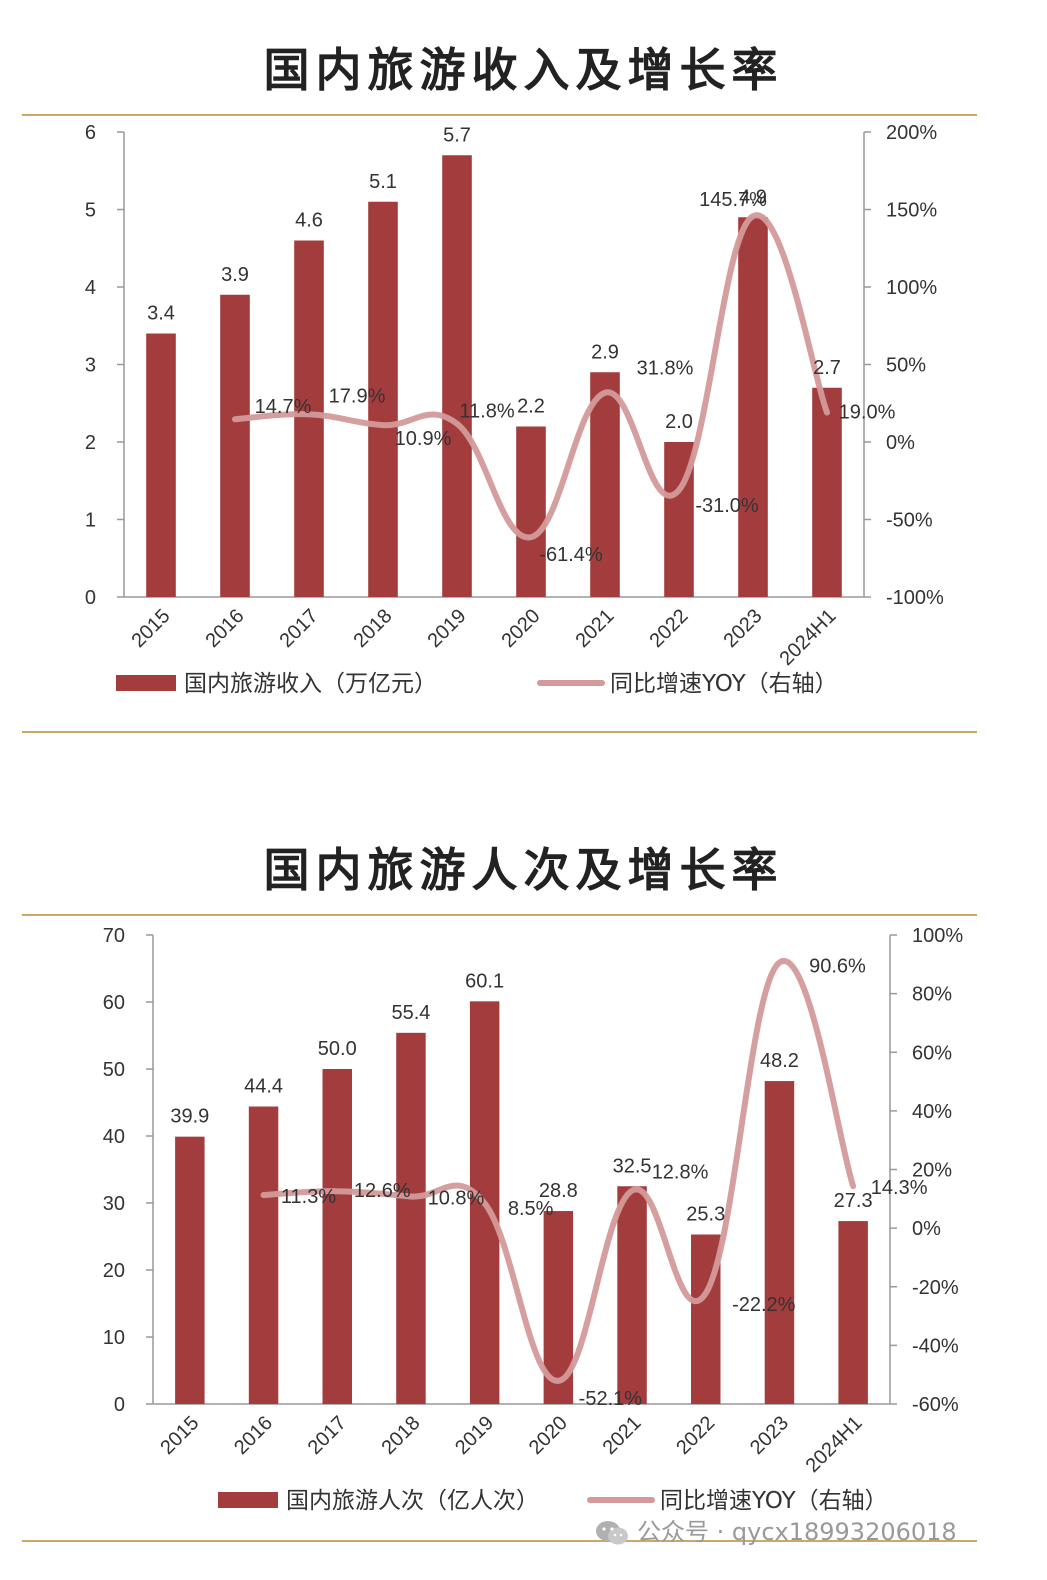 This screenshot has height=1580, width=1047. What do you see at coordinates (937, 936) in the screenshot?
I see `chart-2-right-tick-label: 100%` at bounding box center [937, 936].